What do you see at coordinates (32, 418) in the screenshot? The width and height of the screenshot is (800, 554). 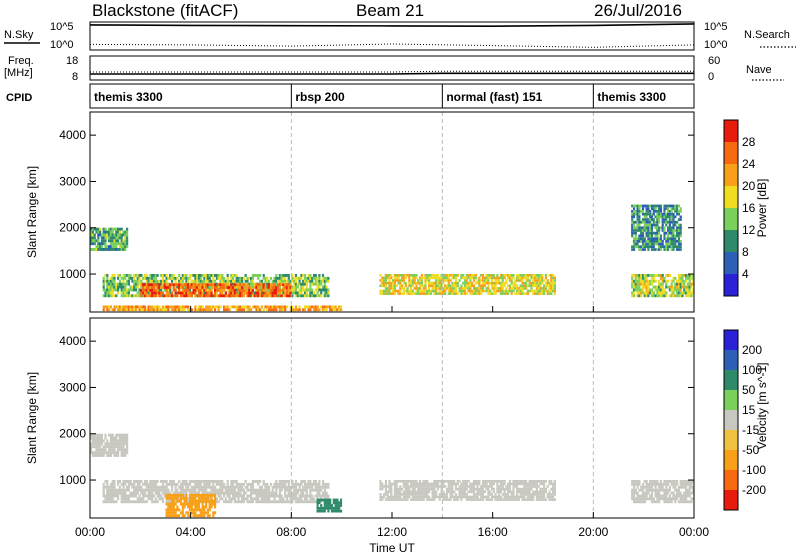 I see `velocity-ylabel: Slant Range [km]` at bounding box center [32, 418].